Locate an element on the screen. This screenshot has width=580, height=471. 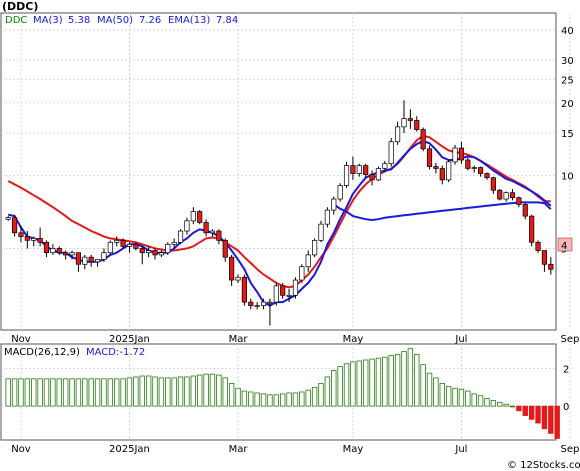
macd-x-tick-label: Sep is located at coordinates (570, 449).